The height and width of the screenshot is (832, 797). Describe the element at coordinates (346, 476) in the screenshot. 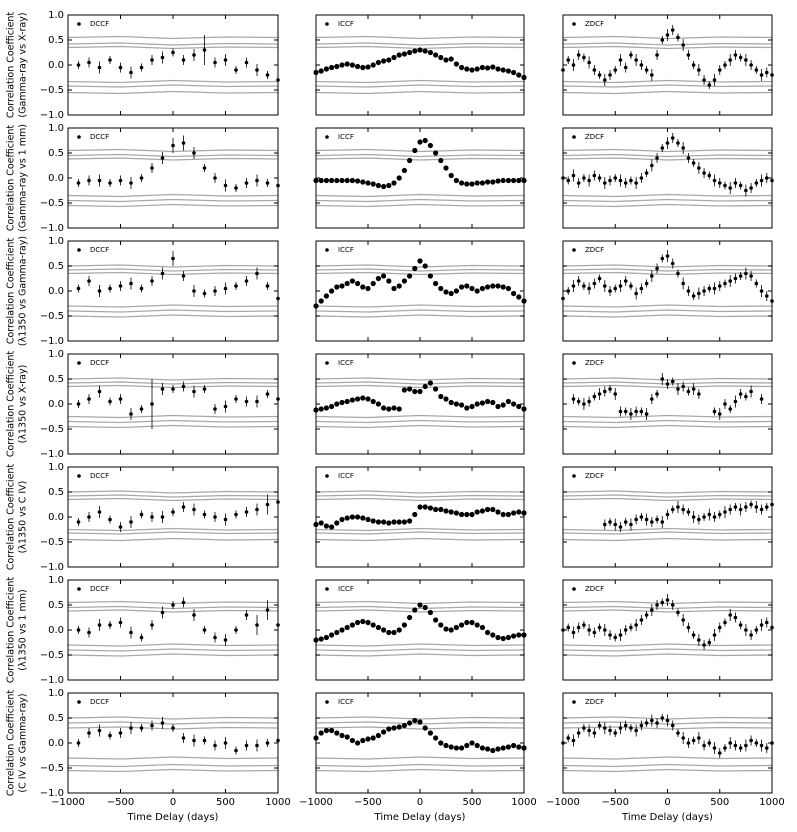

I see `legend-label: ICCF` at that location.